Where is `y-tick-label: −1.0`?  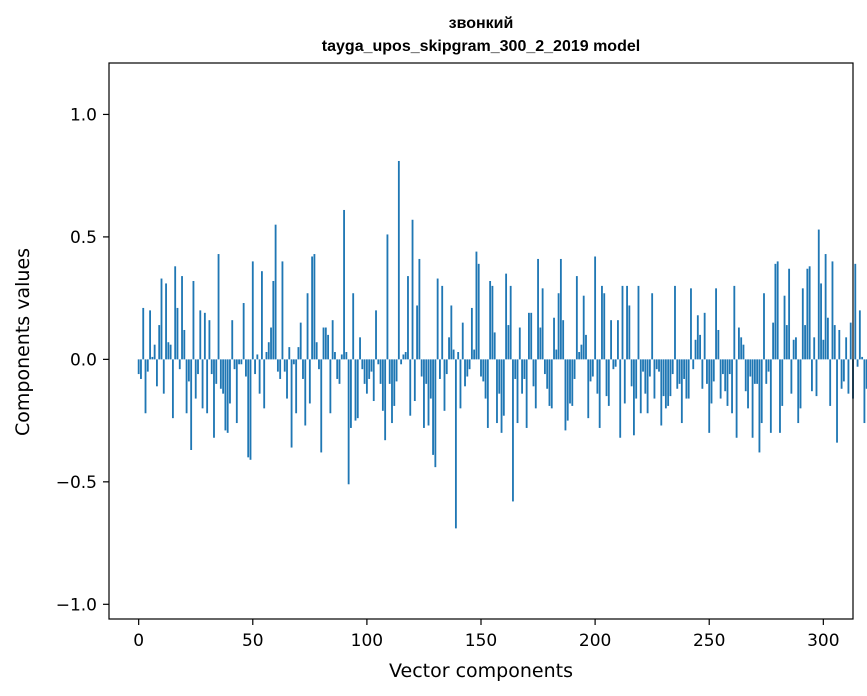
y-tick-label: −1.0 is located at coordinates (76, 605).